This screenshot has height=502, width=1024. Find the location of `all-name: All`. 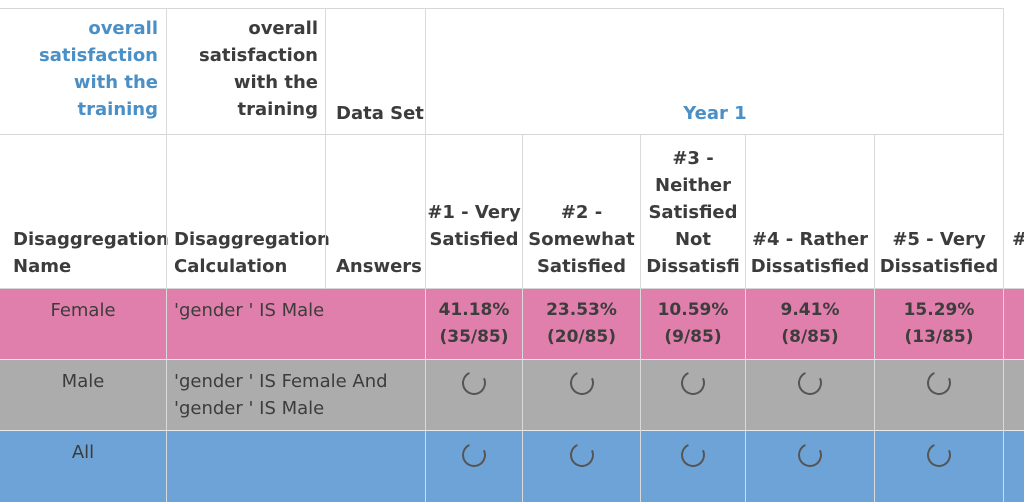

all-name: All is located at coordinates (83, 452).